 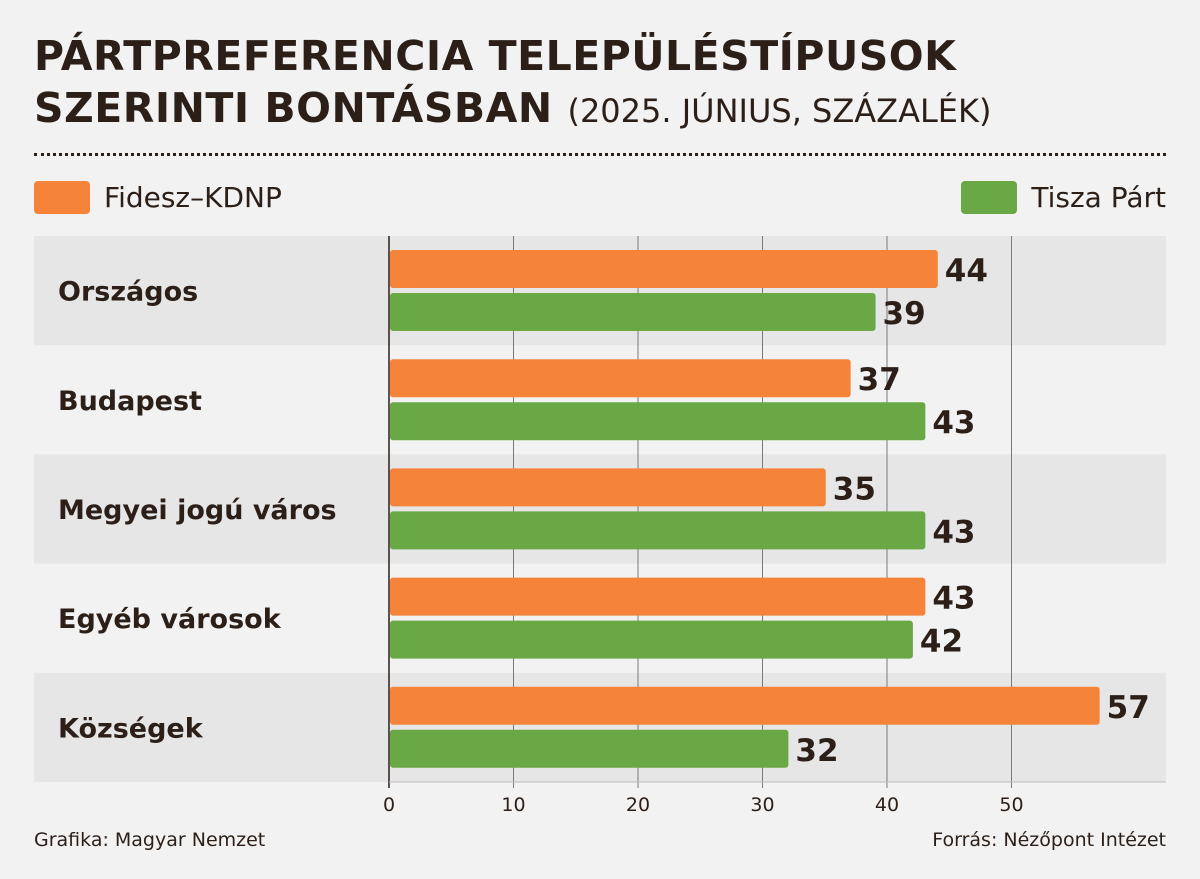 What do you see at coordinates (887, 805) in the screenshot?
I see `x-tick-label: 40` at bounding box center [887, 805].